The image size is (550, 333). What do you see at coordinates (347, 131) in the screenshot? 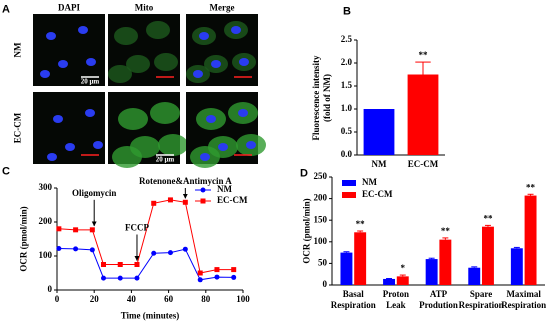
I see `y-tick-label: 0.5` at bounding box center [347, 131].